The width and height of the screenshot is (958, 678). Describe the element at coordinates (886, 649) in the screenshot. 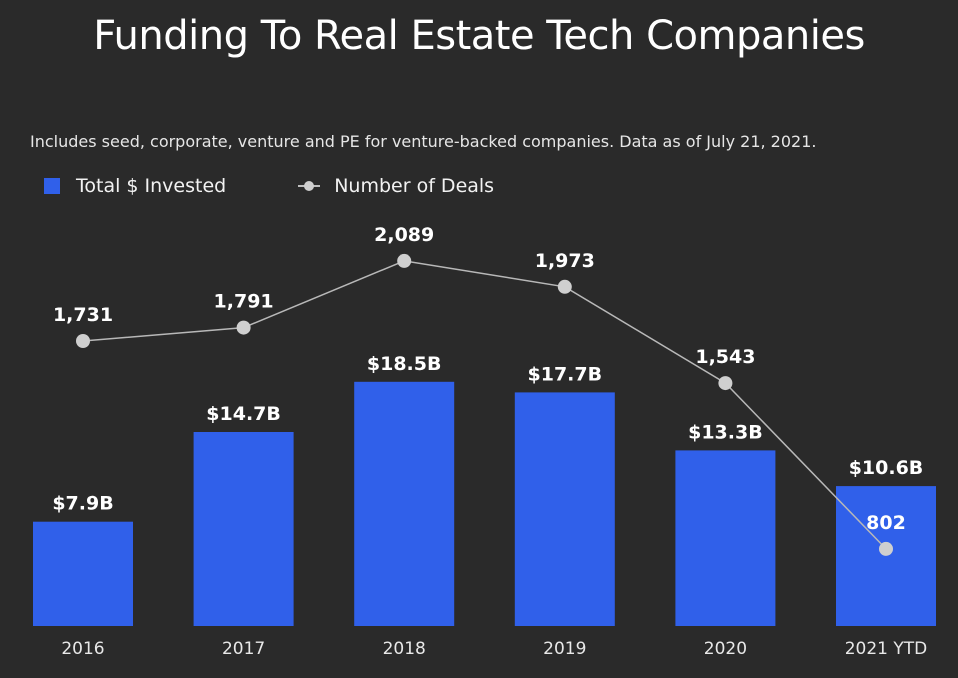

I see `x-tick-label: 2021 YTD` at that location.